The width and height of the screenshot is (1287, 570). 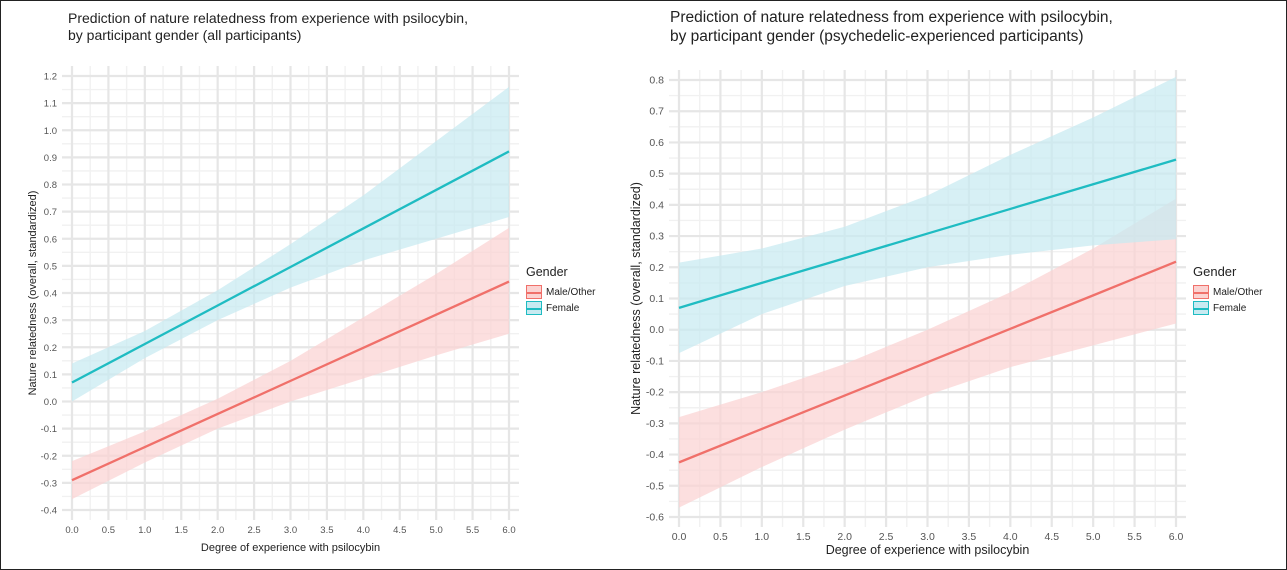 What do you see at coordinates (50, 131) in the screenshot?
I see `y-tick-label: 1.0` at bounding box center [50, 131].